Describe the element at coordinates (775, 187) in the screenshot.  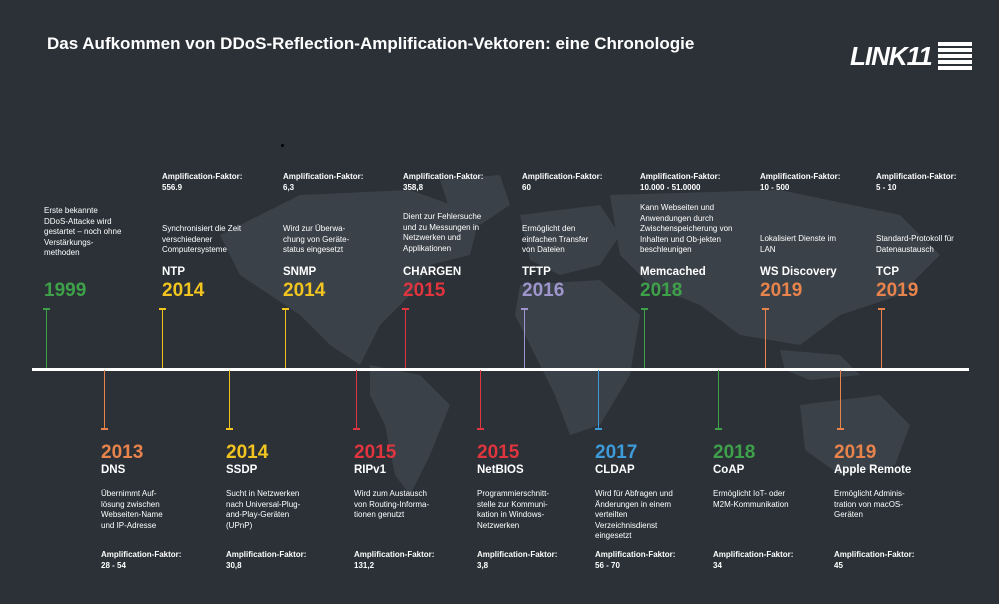
I see `amp-value: 10 - 500` at that location.